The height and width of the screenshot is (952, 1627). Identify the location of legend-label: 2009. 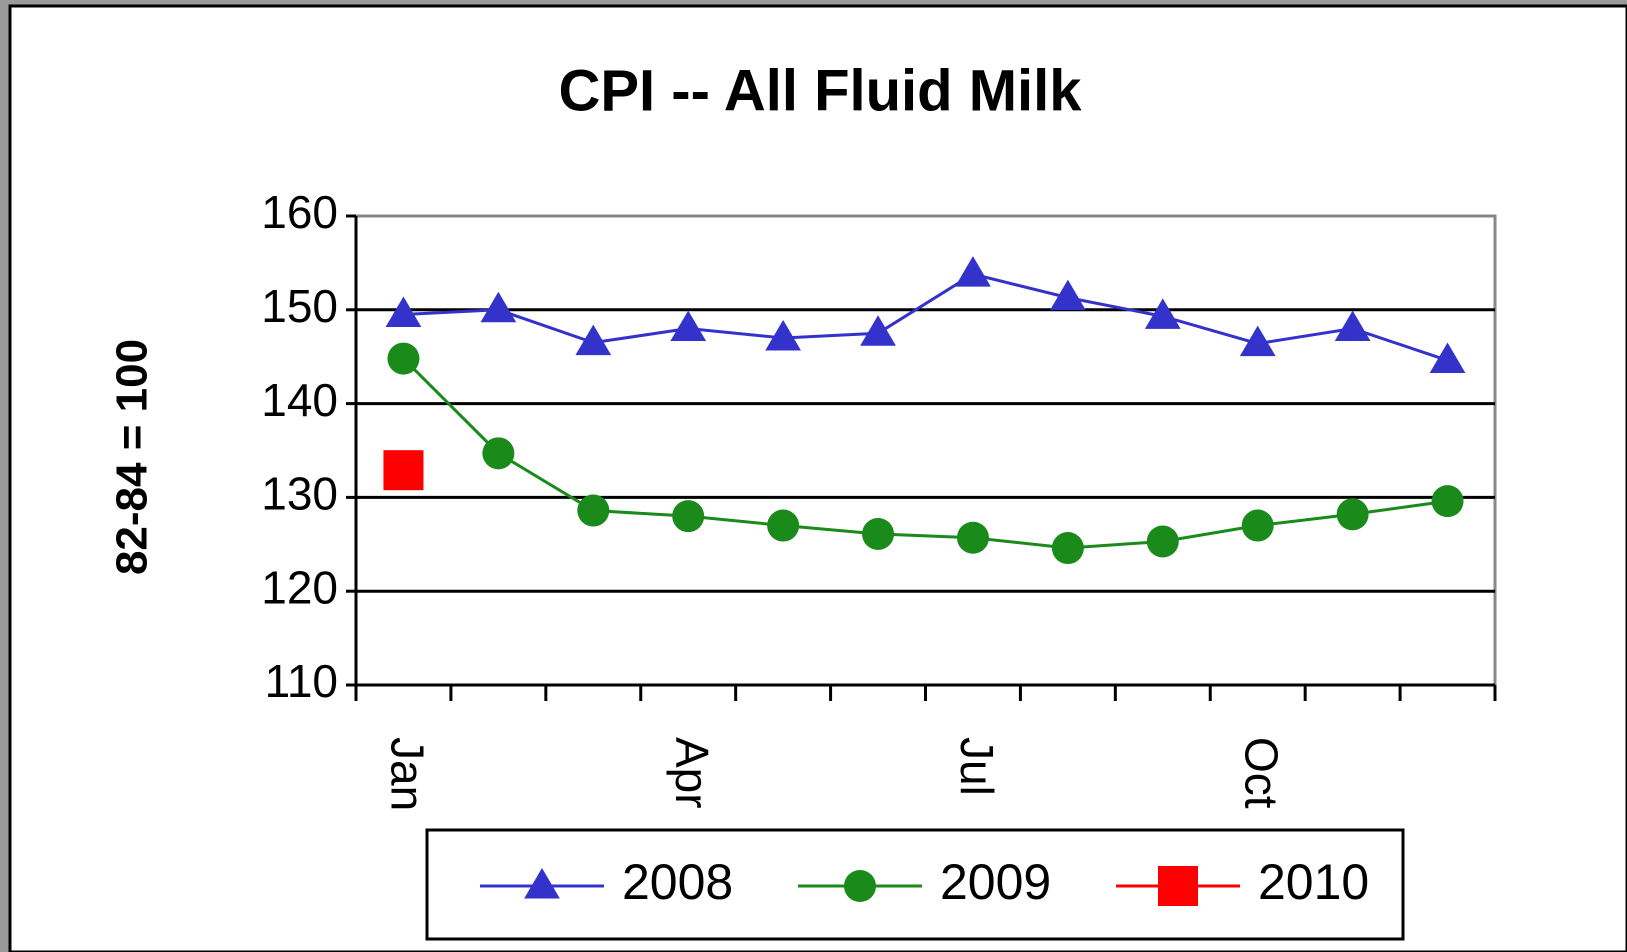
(995, 882).